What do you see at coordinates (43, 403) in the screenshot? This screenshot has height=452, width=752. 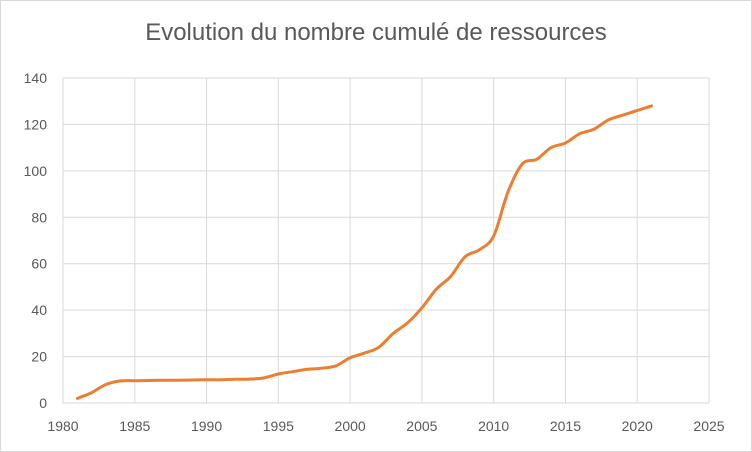 I see `y-tick-label: 0` at bounding box center [43, 403].